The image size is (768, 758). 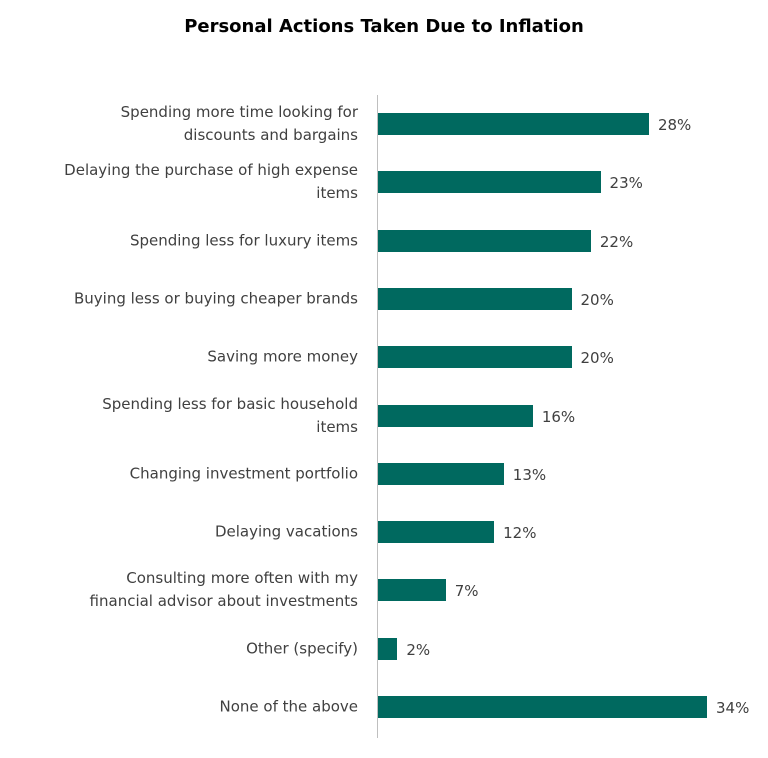 What do you see at coordinates (626, 183) in the screenshot?
I see `value-label: 23%` at bounding box center [626, 183].